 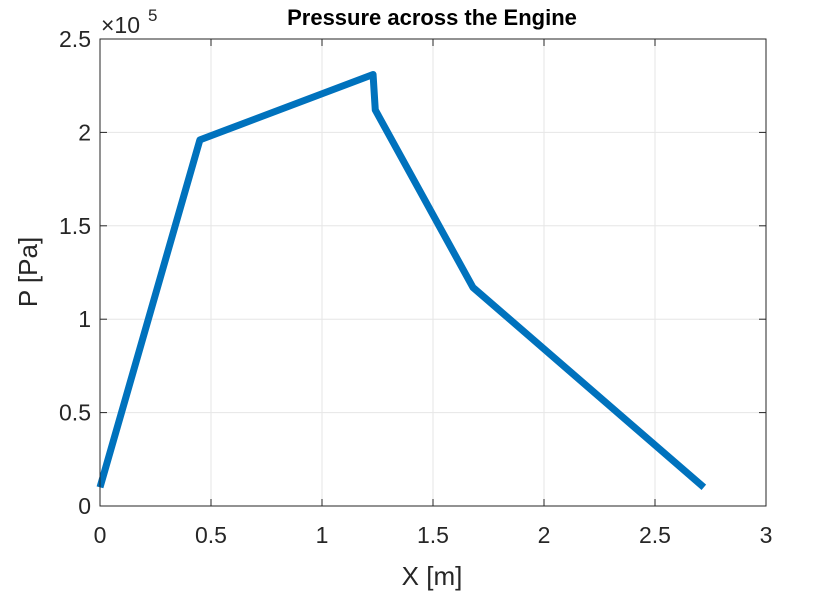 What do you see at coordinates (544, 535) in the screenshot?
I see `x-tick-label: 2` at bounding box center [544, 535].